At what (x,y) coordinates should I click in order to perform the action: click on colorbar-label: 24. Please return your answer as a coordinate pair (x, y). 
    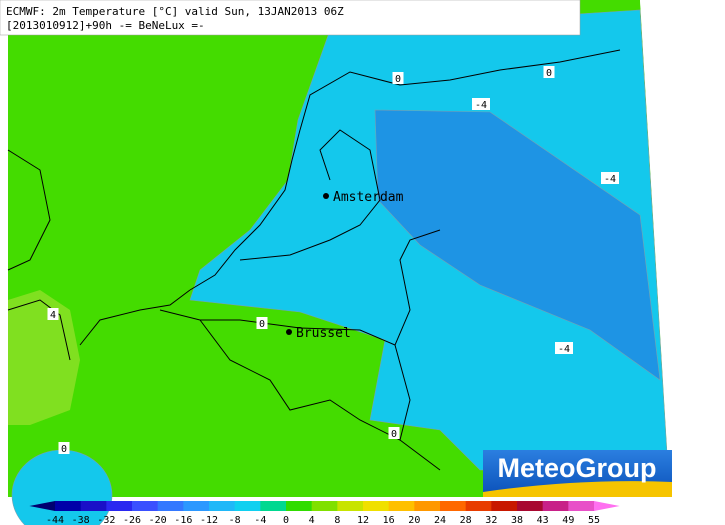
    Looking at the image, I should click on (440, 520).